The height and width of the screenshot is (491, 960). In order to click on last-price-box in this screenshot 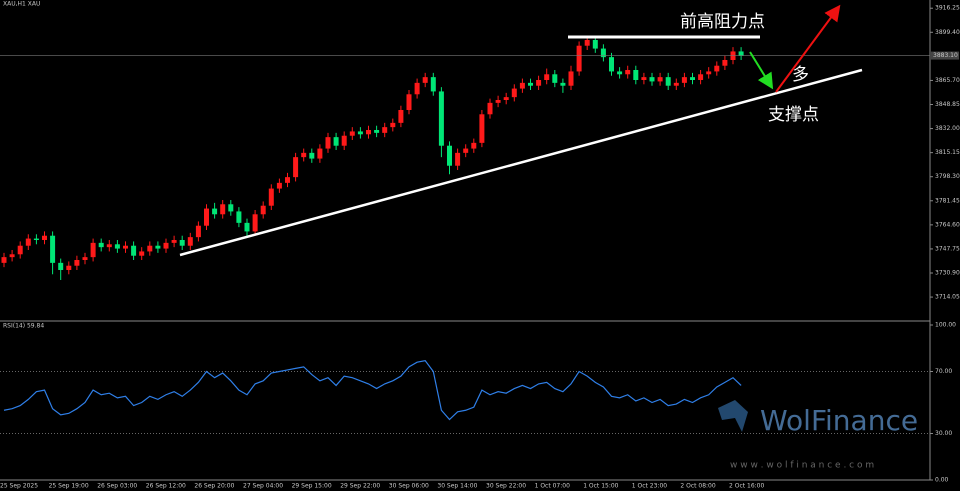, I will do `click(945, 55)`.